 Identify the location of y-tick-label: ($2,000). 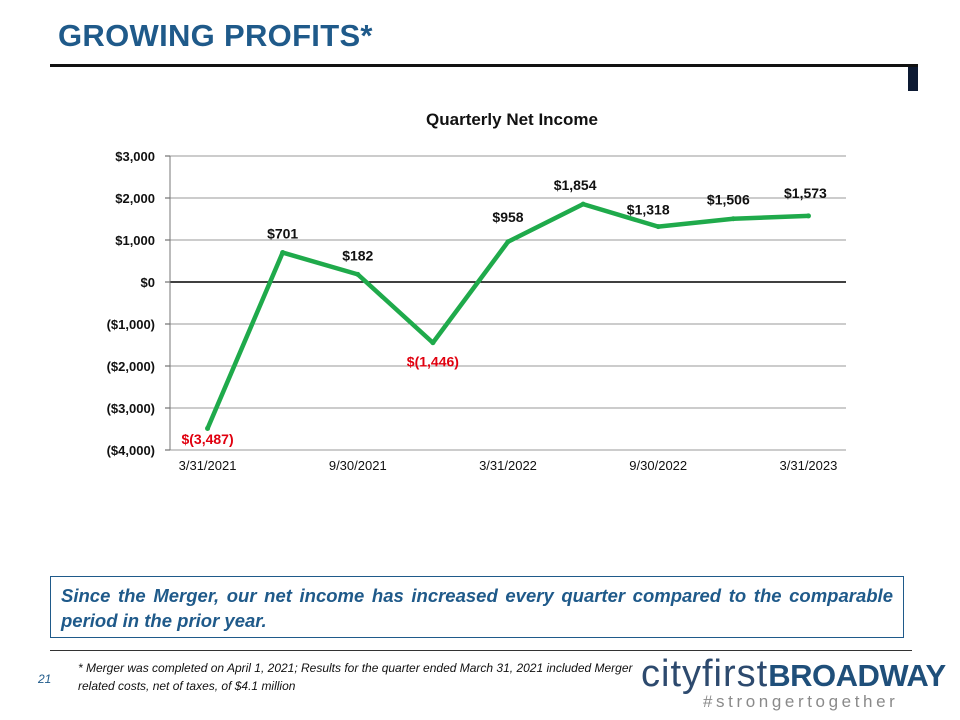
(131, 366).